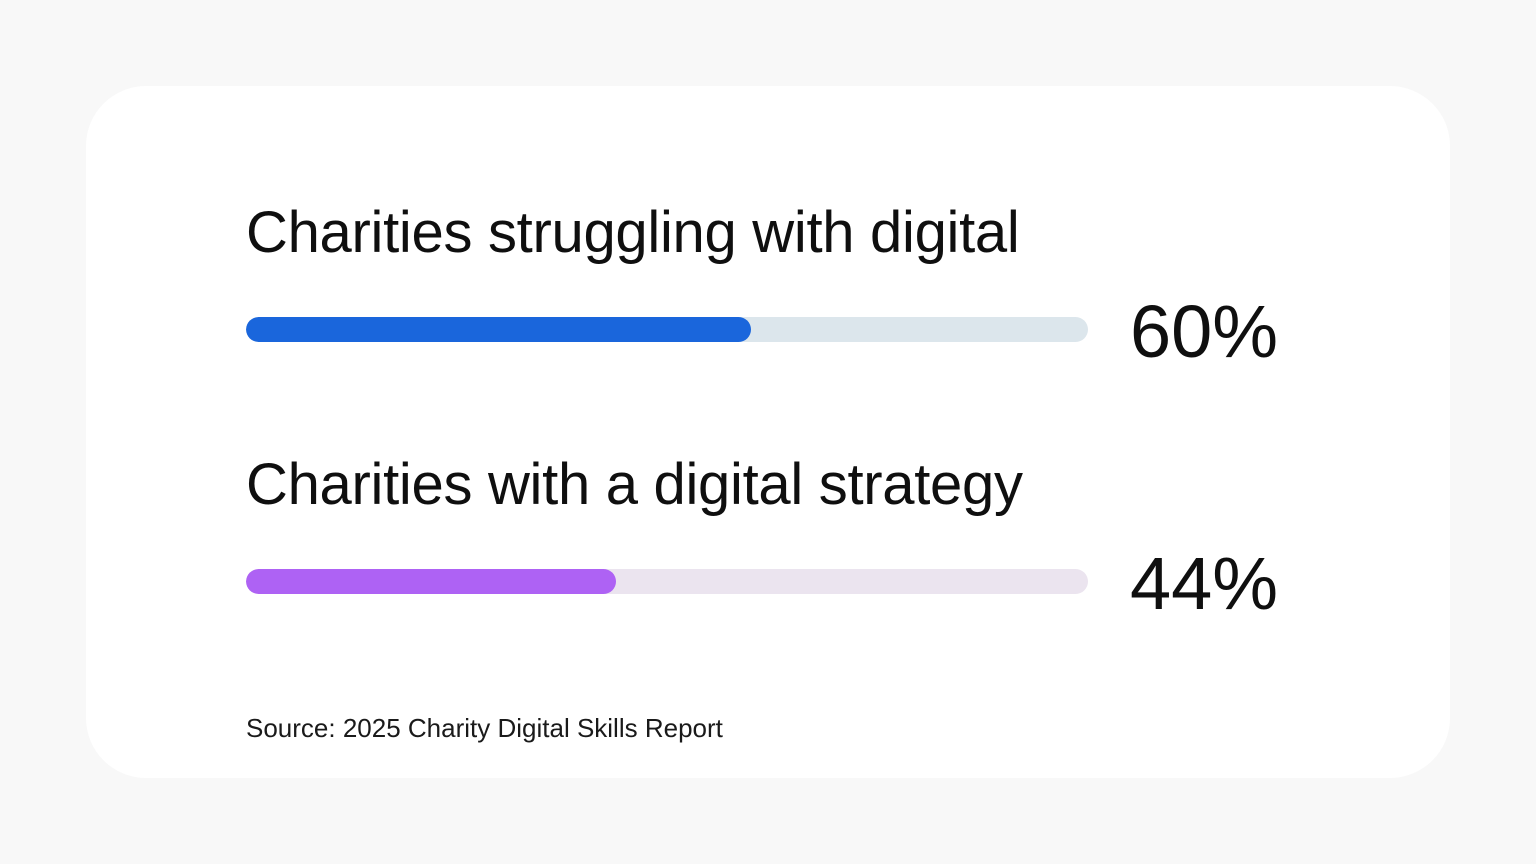 This screenshot has height=864, width=1536. I want to click on stat-value: 60%, so click(1204, 331).